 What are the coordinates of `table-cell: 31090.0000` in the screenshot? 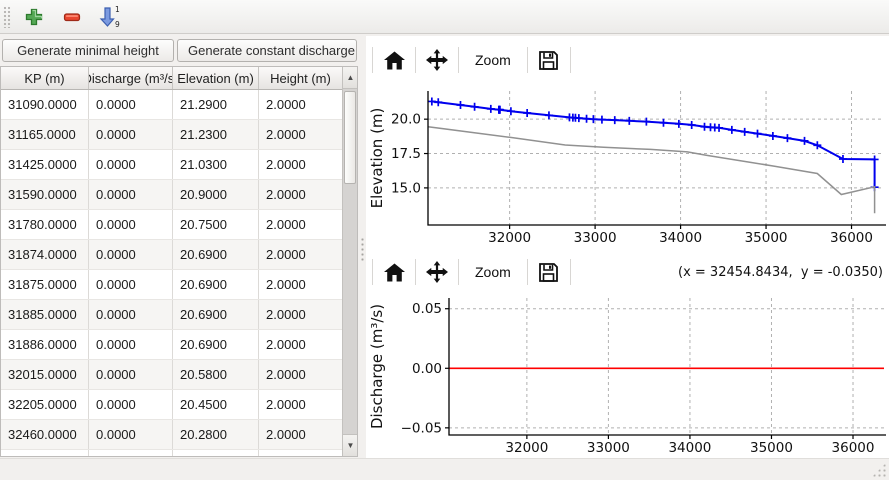 It's located at (45, 104).